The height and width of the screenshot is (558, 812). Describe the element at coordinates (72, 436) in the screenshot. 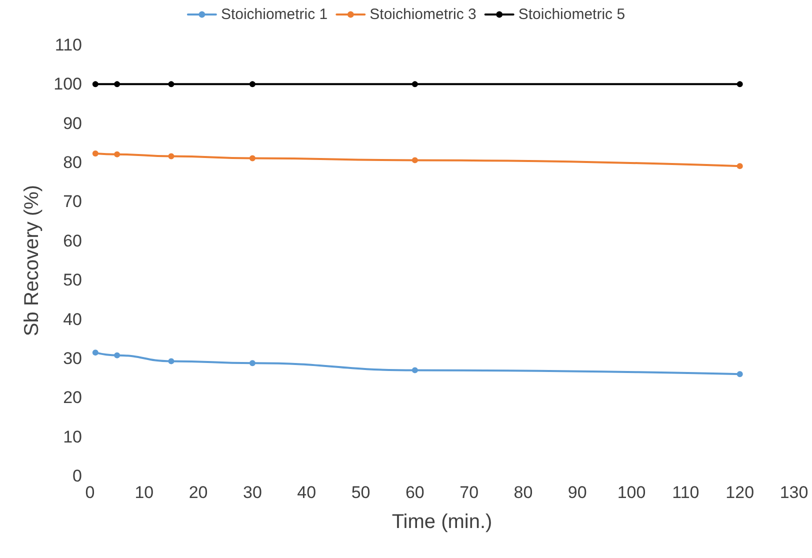

I see `y-tick-label: 10` at that location.